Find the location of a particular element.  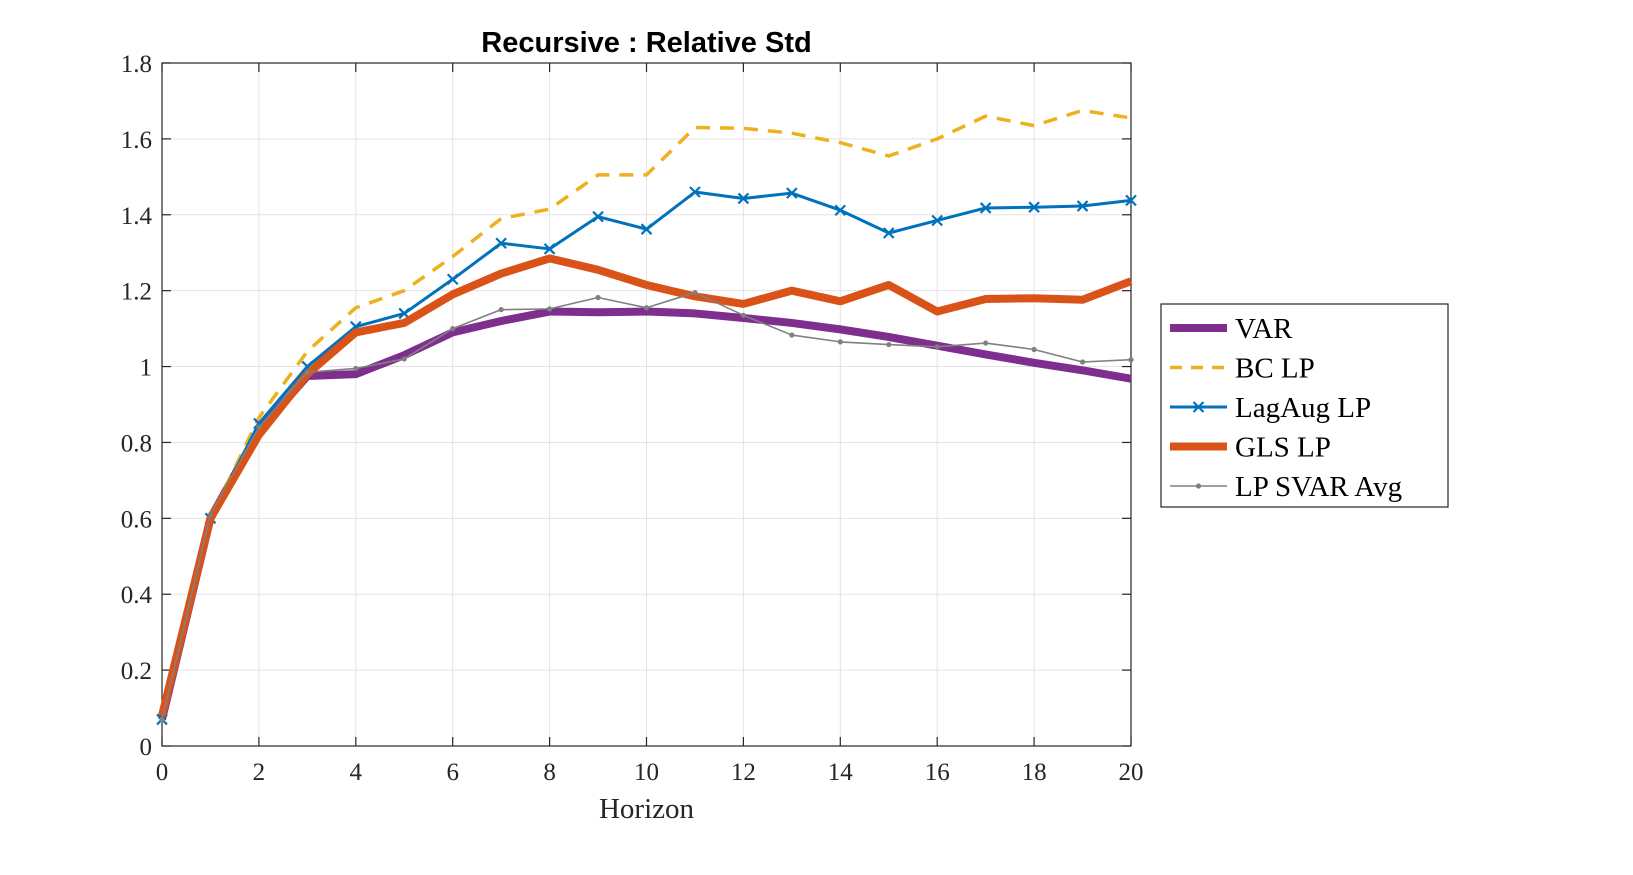

y-tick-label: 1.6 is located at coordinates (136, 140).